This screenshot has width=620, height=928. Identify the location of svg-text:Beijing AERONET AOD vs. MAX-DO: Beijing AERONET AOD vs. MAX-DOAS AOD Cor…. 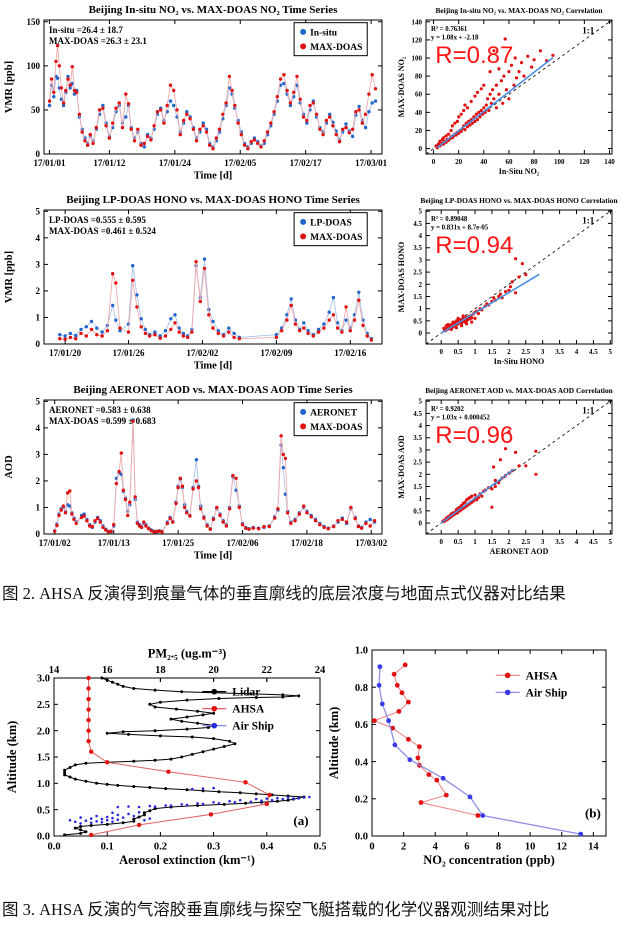
(519, 390).